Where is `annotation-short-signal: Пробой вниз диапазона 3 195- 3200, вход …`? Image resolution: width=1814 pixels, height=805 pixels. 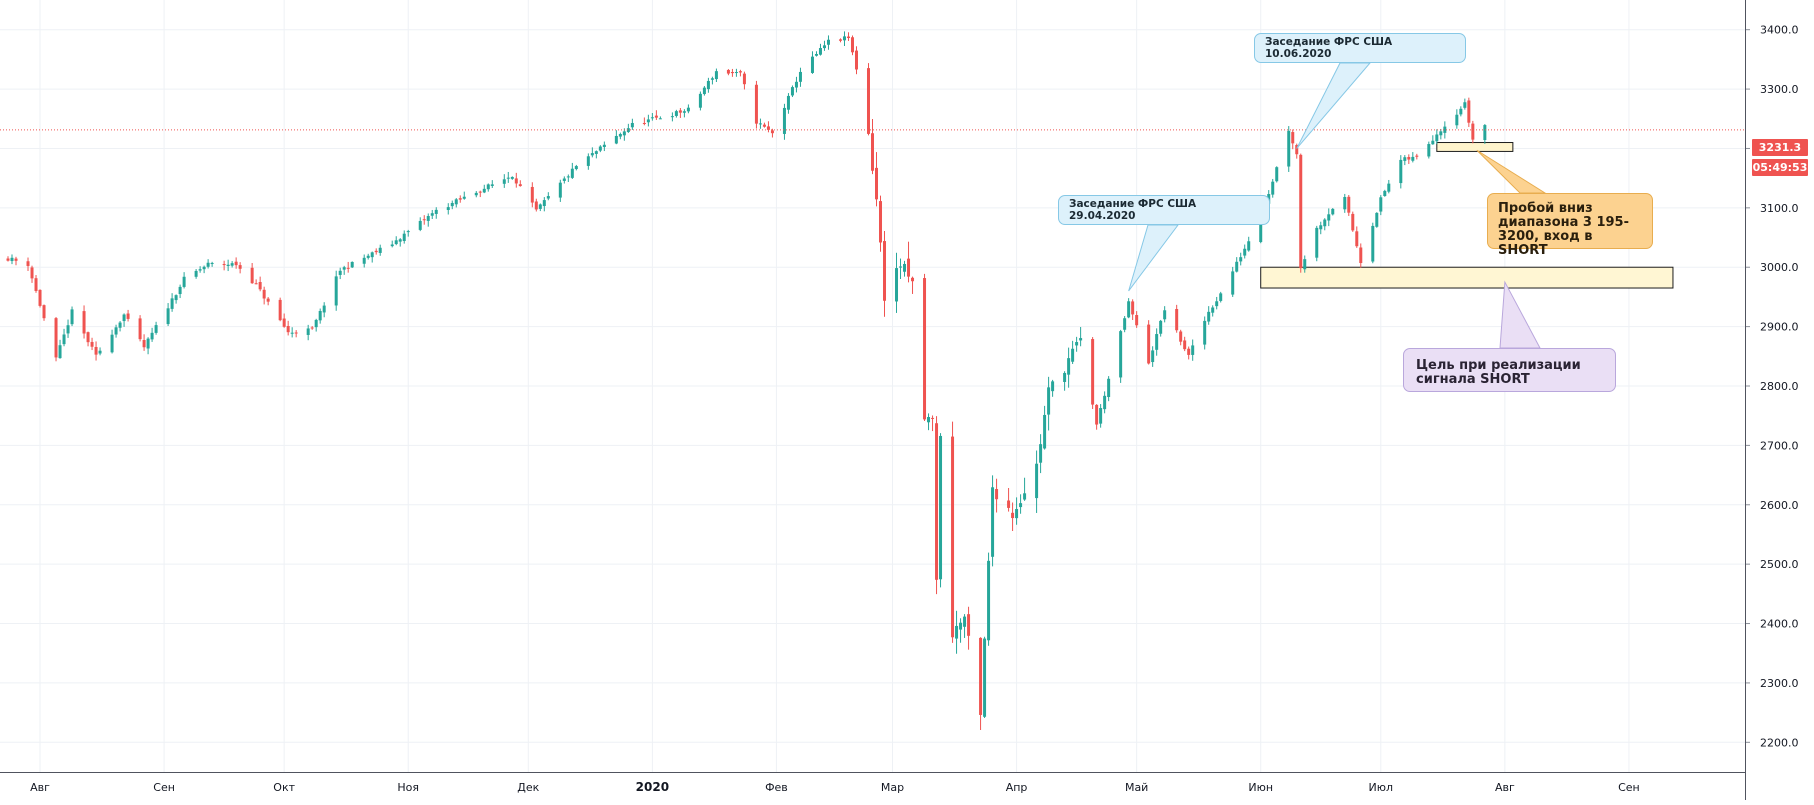 annotation-short-signal: Пробой вниз диапазона 3 195- 3200, вход … is located at coordinates (1570, 225).